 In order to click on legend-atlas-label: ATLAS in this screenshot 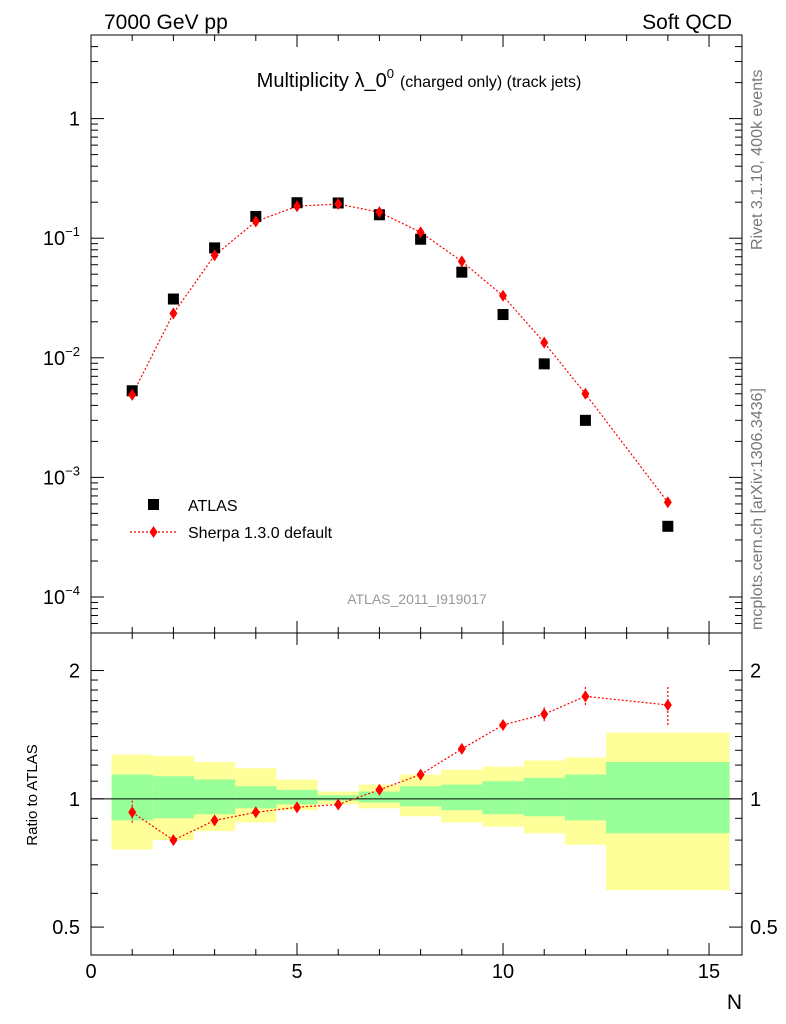, I will do `click(213, 506)`.